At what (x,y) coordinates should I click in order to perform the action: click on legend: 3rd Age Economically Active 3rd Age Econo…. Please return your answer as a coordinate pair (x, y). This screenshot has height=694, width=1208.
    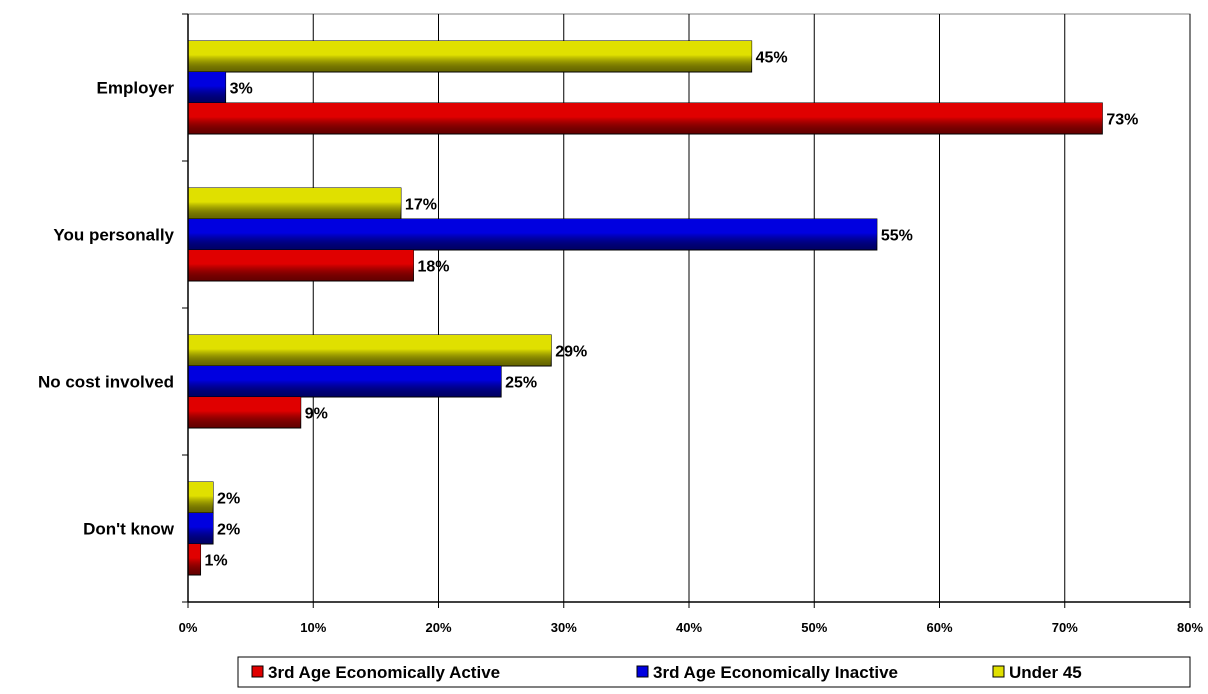
    Looking at the image, I should click on (714, 672).